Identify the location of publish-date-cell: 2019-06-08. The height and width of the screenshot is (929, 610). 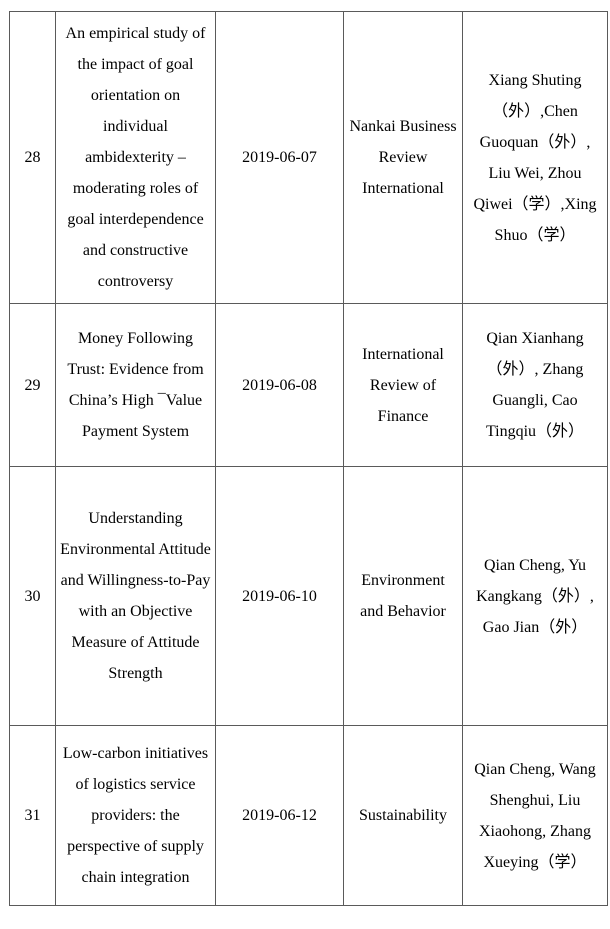
(279, 385).